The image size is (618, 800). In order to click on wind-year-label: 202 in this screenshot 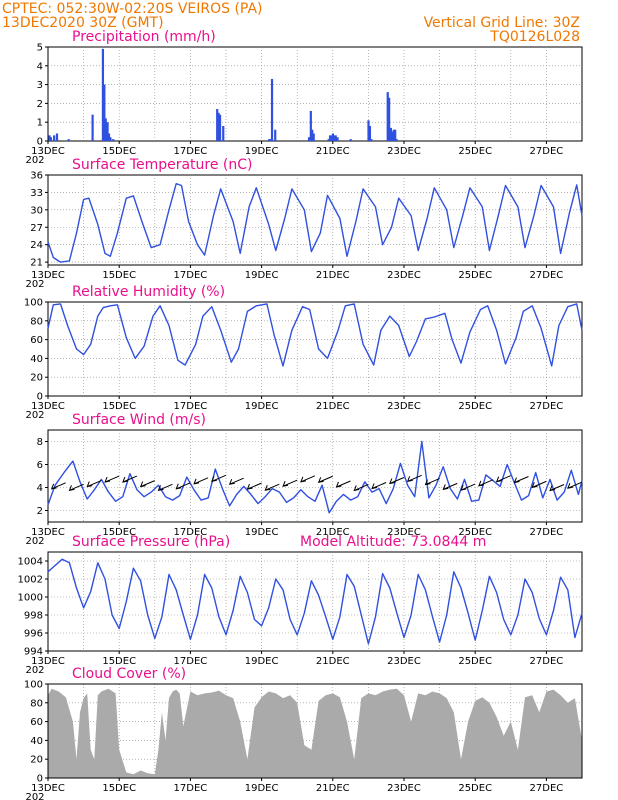, I will do `click(34, 541)`.